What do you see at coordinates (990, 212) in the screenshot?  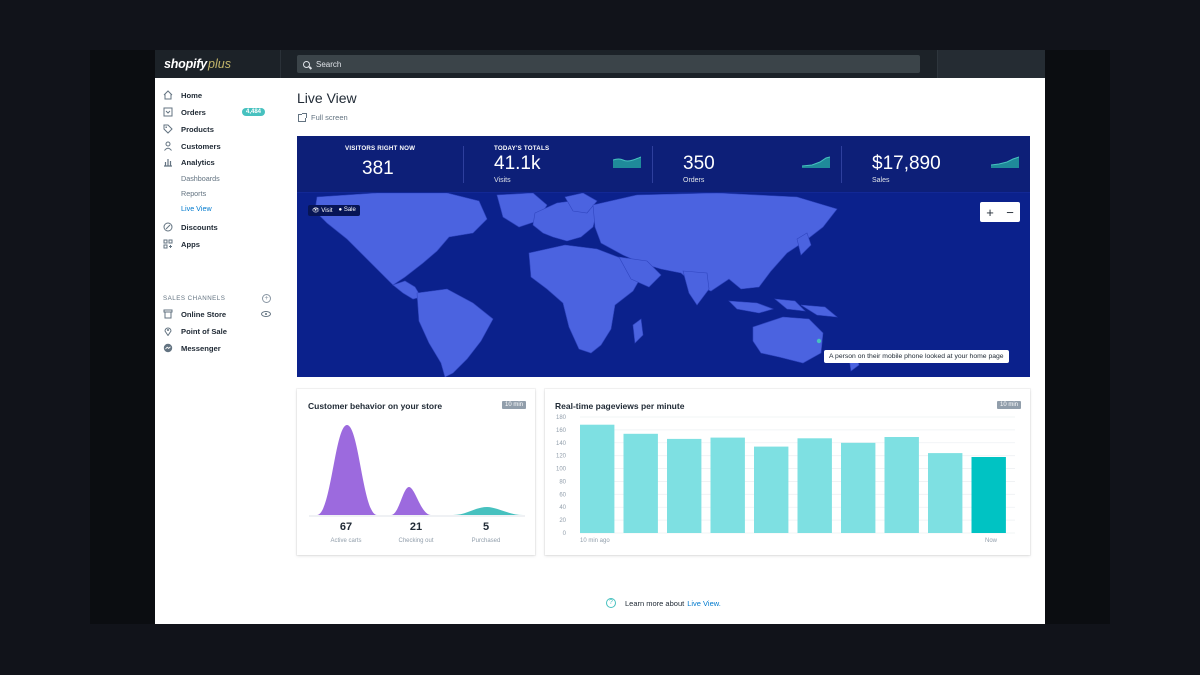 I see `zoom-in-button: +` at bounding box center [990, 212].